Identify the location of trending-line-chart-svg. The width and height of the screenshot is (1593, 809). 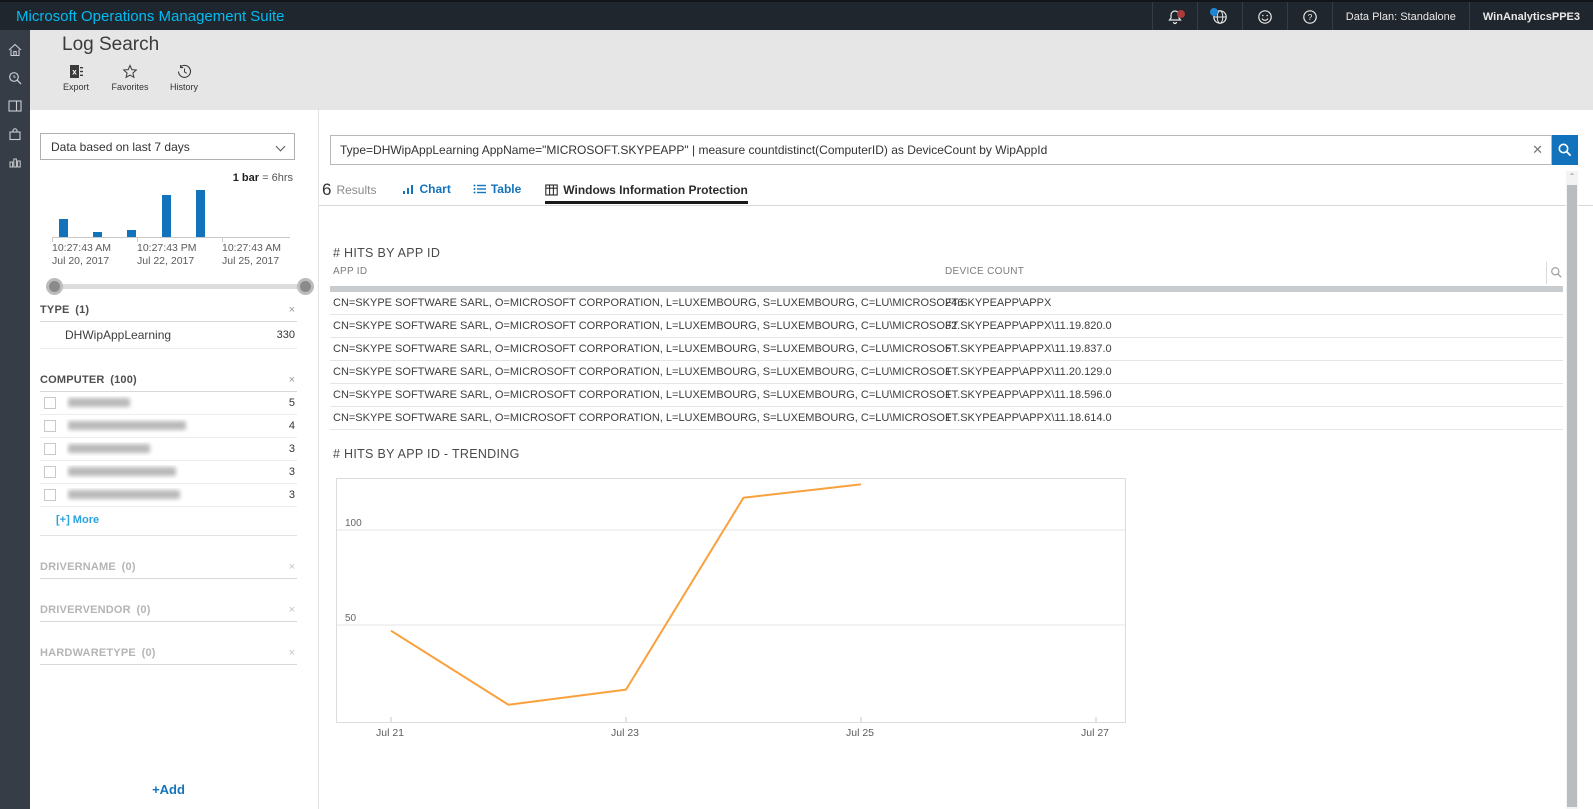
(731, 602).